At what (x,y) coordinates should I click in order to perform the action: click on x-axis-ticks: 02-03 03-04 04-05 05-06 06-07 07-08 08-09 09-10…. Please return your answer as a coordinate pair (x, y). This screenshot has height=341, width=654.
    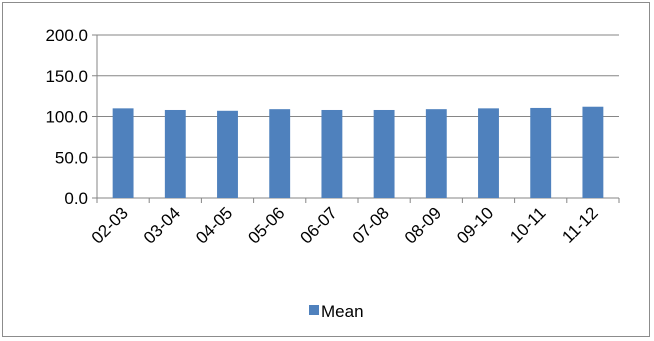
    Looking at the image, I should click on (354, 223).